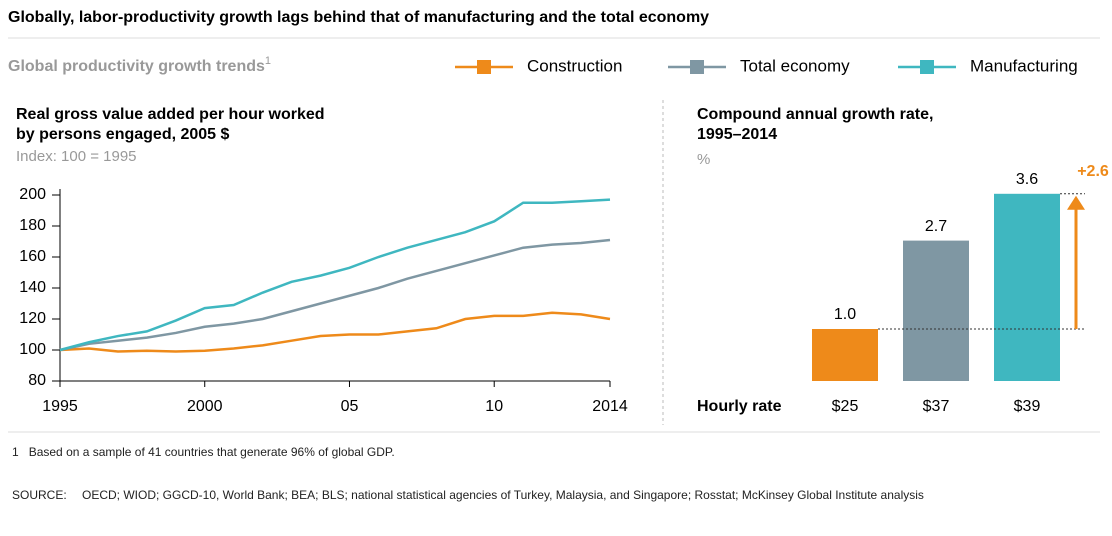 This screenshot has width=1112, height=536. Describe the element at coordinates (1024, 65) in the screenshot. I see `legend-label: Manufacturing` at that location.